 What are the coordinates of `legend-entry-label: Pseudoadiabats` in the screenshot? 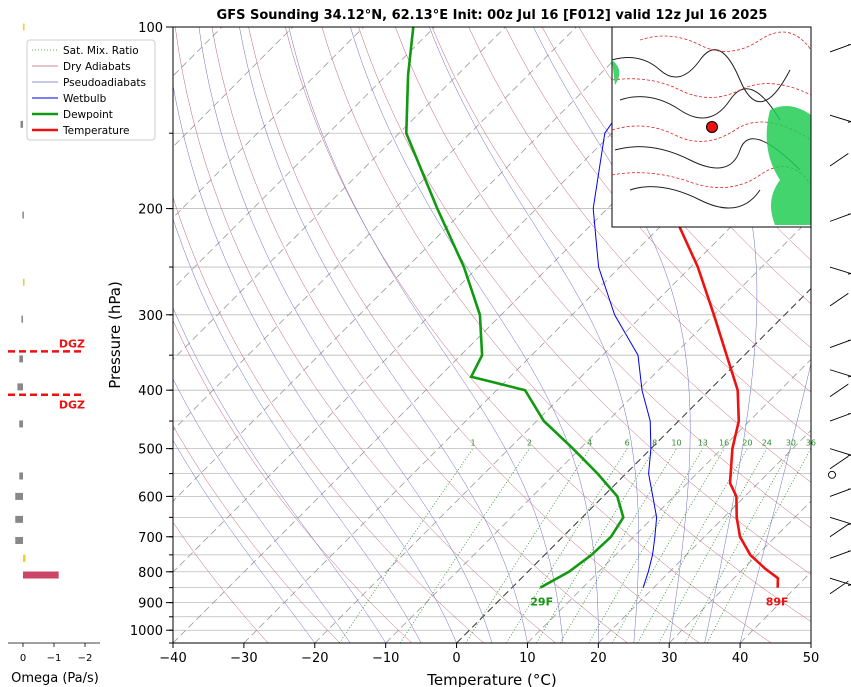 It's located at (104, 83).